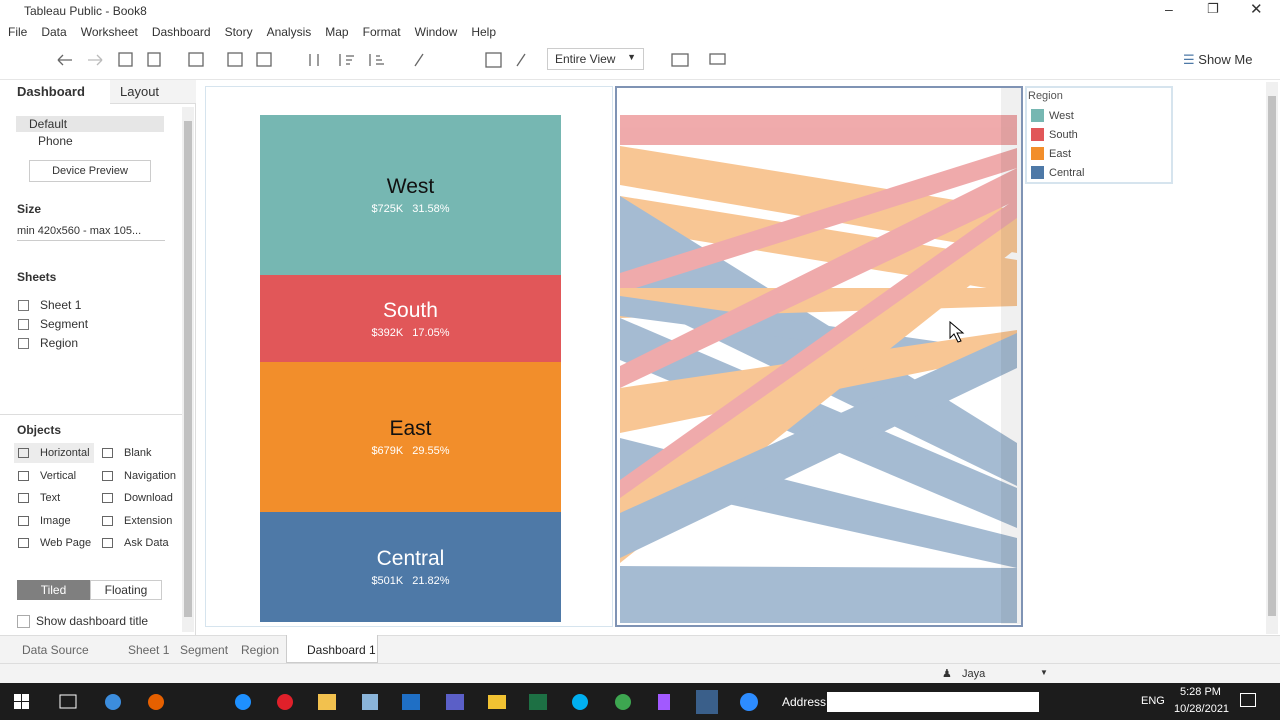 The width and height of the screenshot is (1280, 720). Describe the element at coordinates (55, 520) in the screenshot. I see `object-item: Image` at that location.